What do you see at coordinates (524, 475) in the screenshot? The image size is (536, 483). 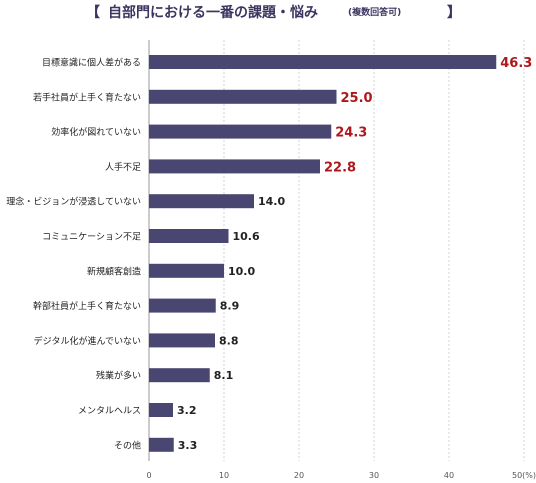 I see `x-tick-label: 50(%)` at bounding box center [524, 475].